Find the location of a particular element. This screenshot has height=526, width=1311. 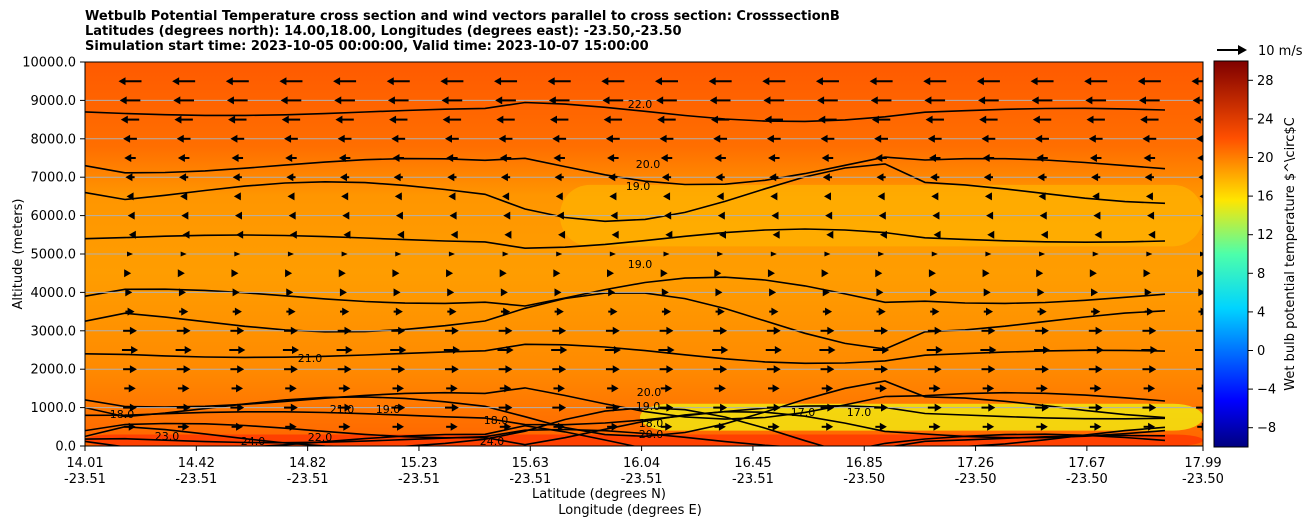

x-tick-label-lon: -23.50 is located at coordinates (864, 479).